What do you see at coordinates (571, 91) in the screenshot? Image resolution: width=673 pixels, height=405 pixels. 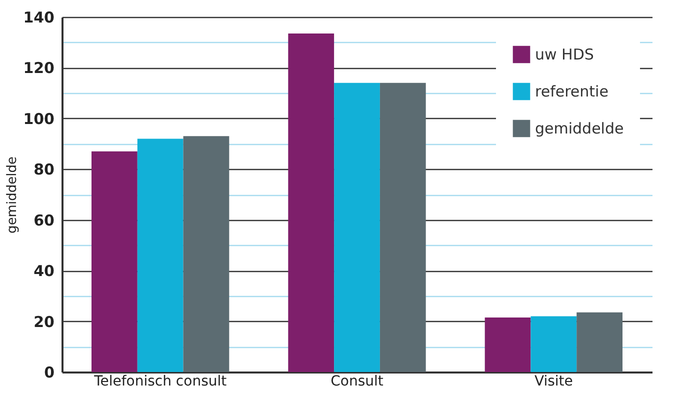 I see `legend-label: referentie` at bounding box center [571, 91].